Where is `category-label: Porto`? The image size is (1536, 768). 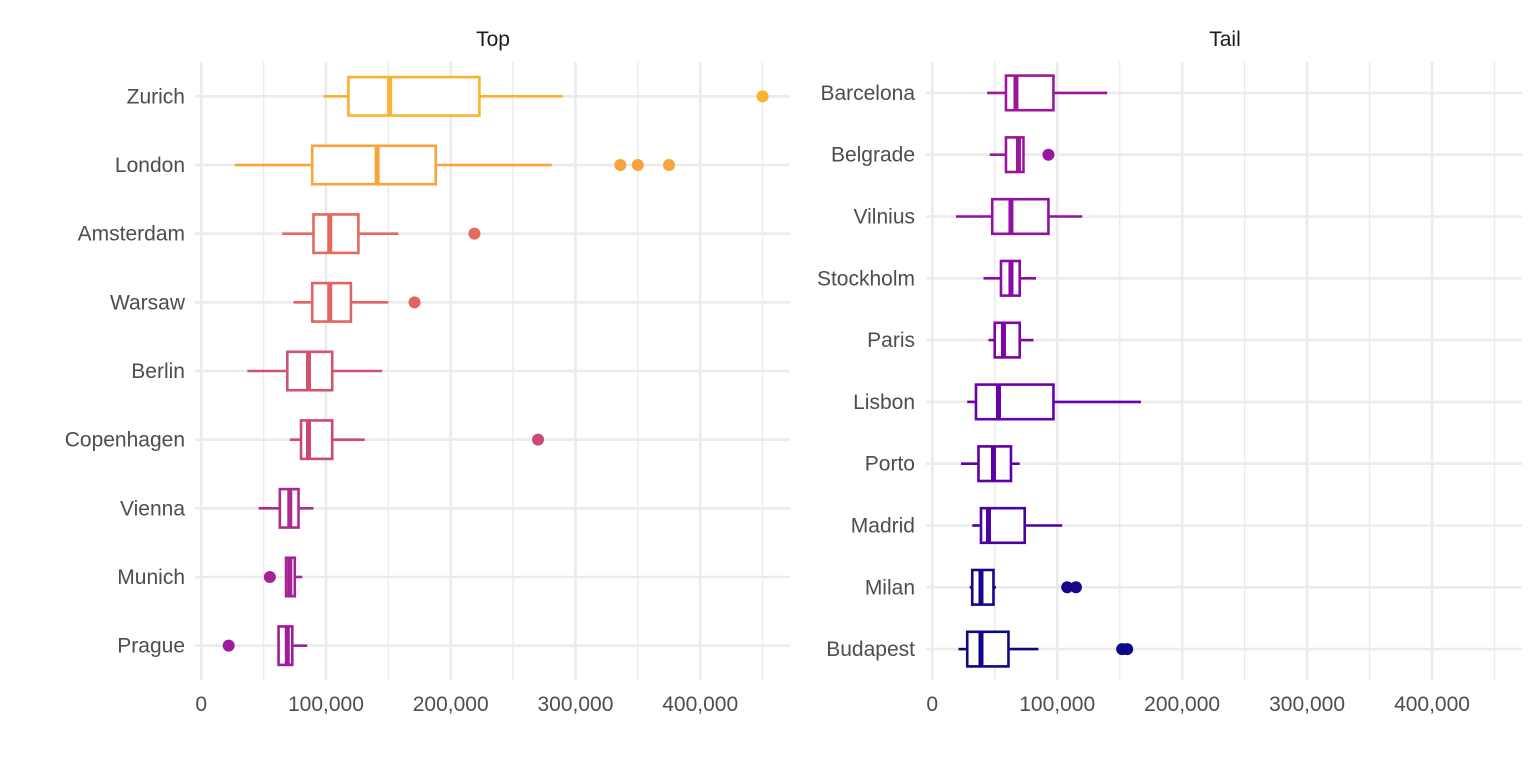 category-label: Porto is located at coordinates (890, 464).